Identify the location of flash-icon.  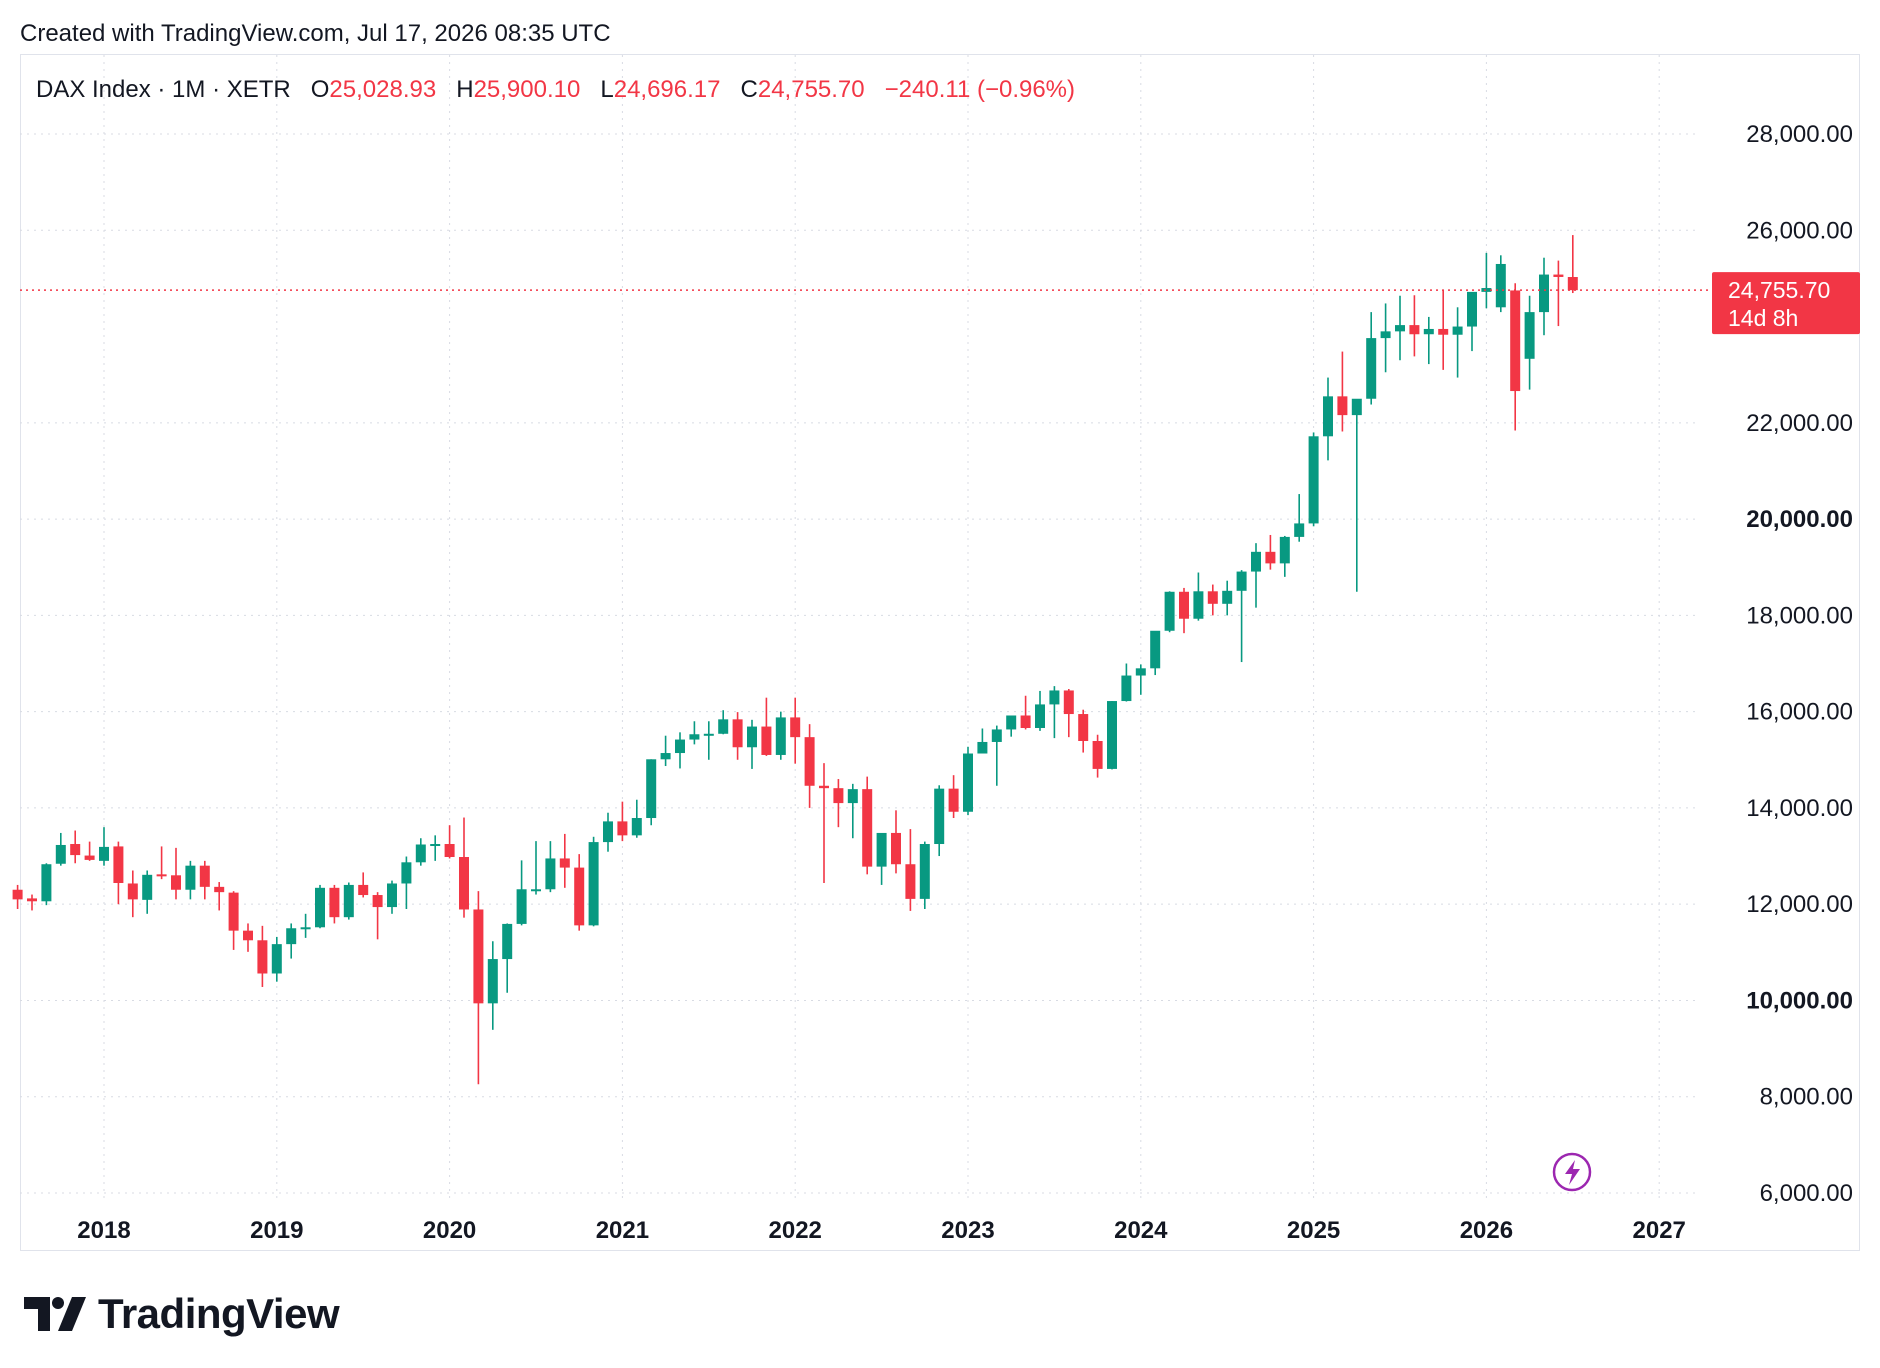
(1572, 1172).